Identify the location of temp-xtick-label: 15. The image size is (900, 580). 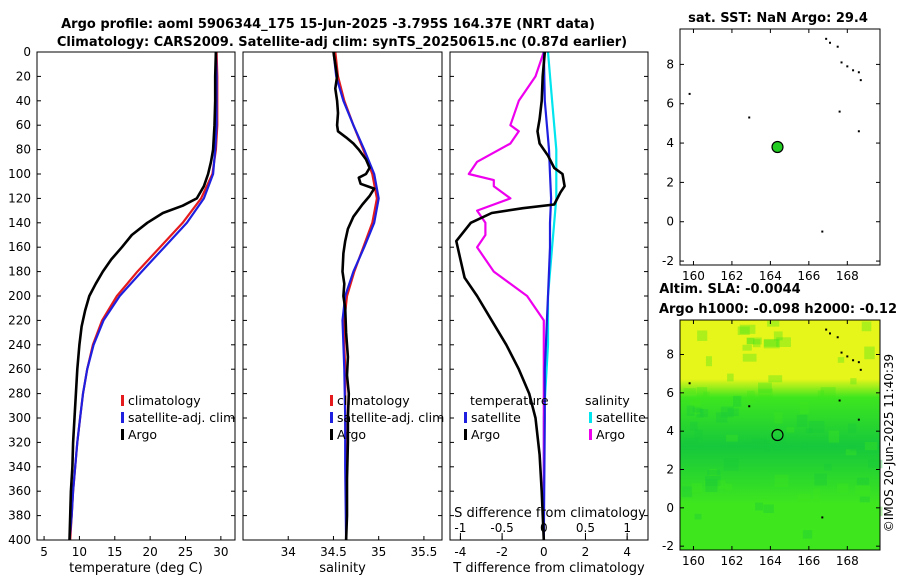
(114, 552).